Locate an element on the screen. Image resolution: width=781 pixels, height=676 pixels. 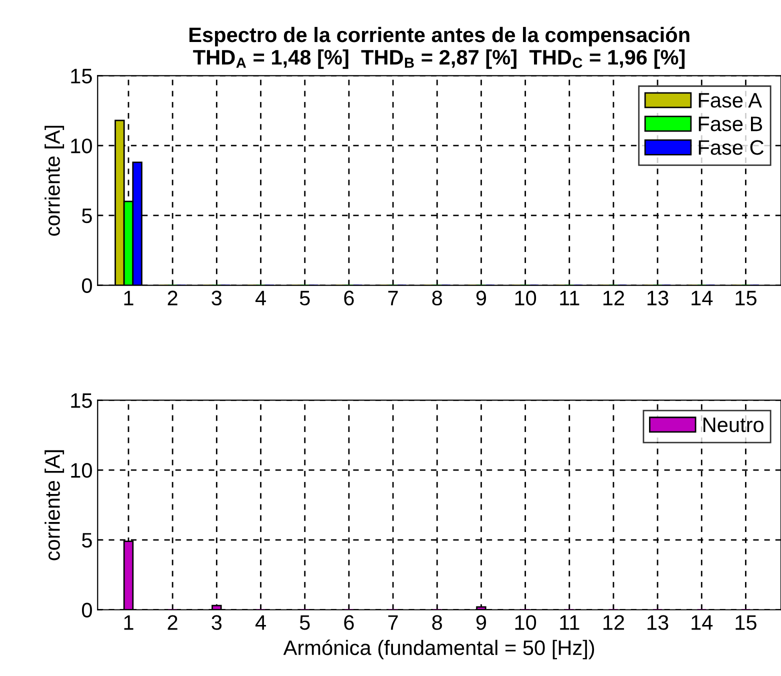
legend-label: Fase B is located at coordinates (730, 124).